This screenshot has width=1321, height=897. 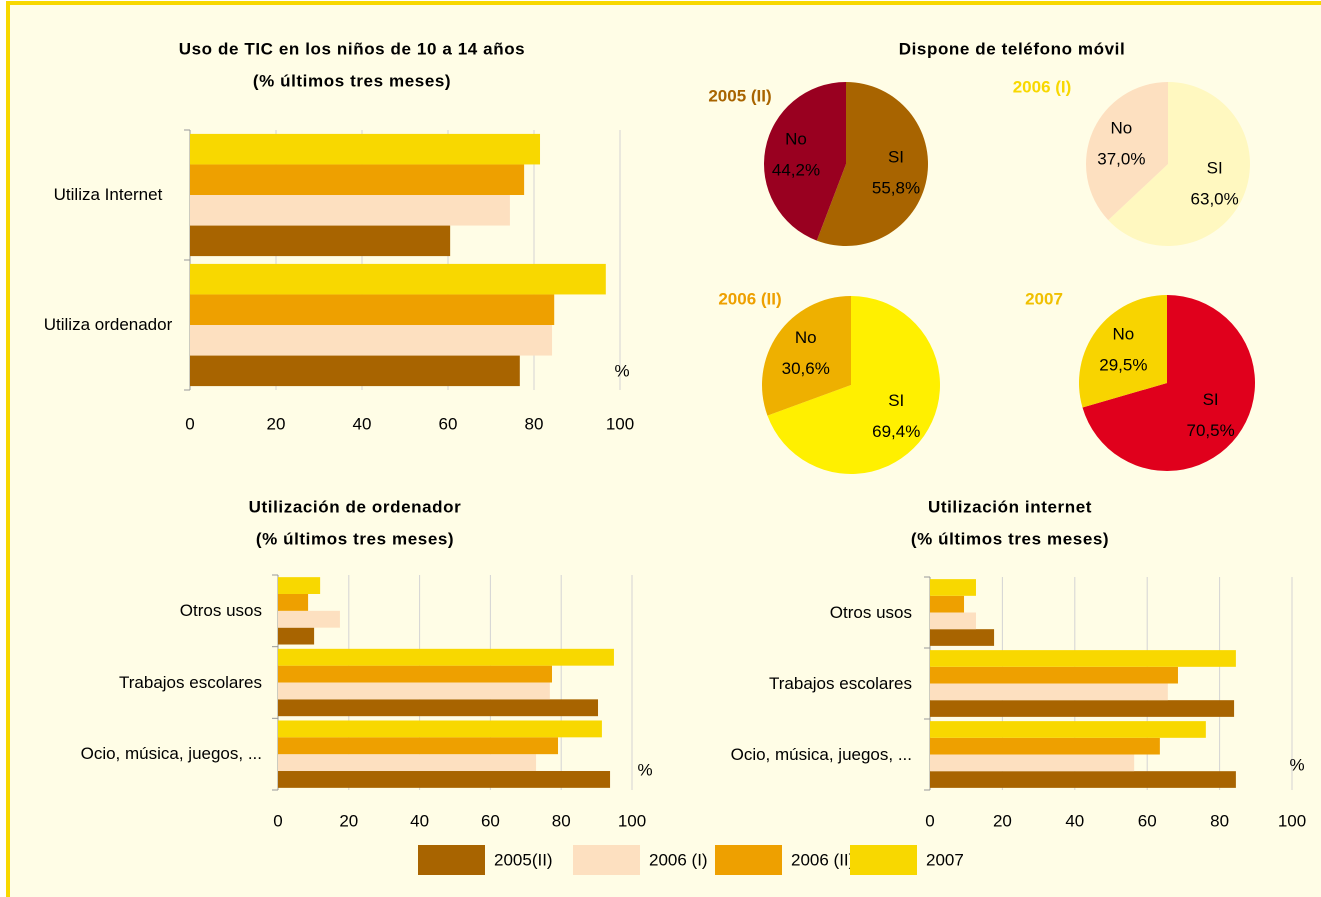 I want to click on slice-value: 30,6%, so click(x=806, y=368).